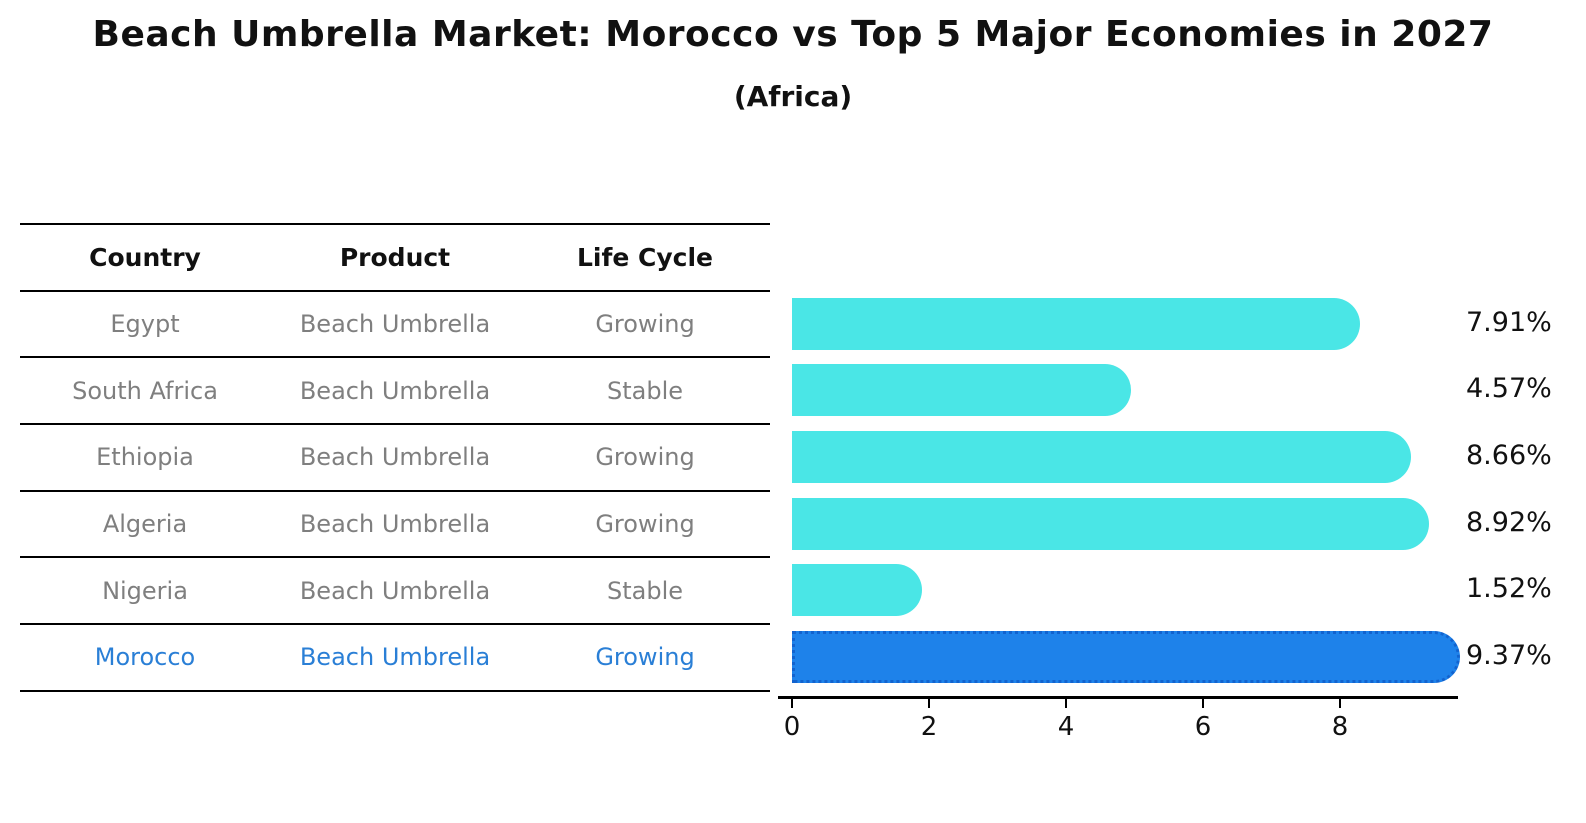  I want to click on column-header-product: Product, so click(395, 257).